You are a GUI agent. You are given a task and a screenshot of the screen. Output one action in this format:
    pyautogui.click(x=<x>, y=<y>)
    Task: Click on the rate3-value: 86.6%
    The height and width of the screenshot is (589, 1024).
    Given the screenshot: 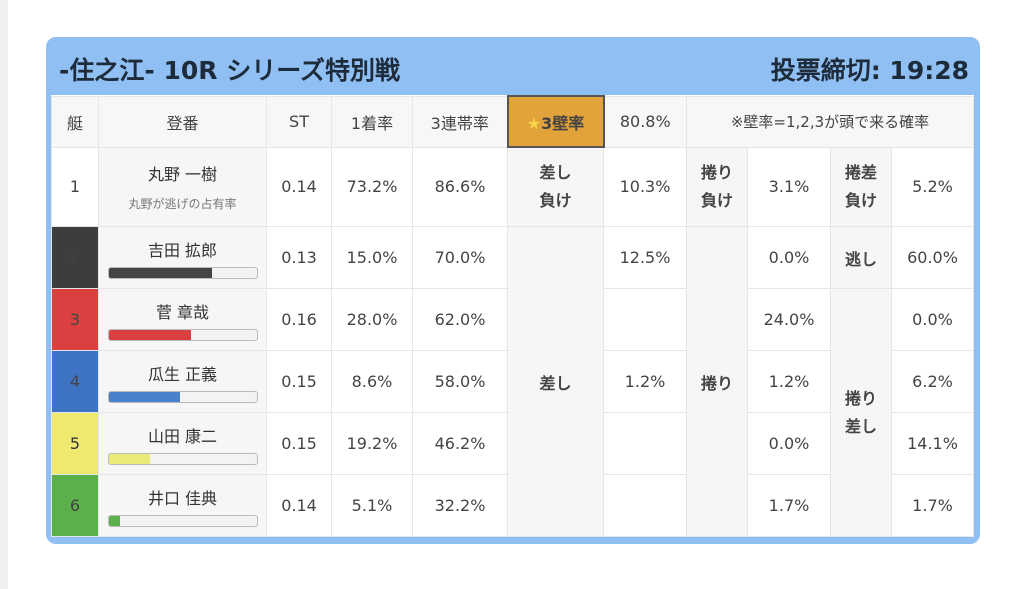 What is the action you would take?
    pyautogui.click(x=460, y=186)
    